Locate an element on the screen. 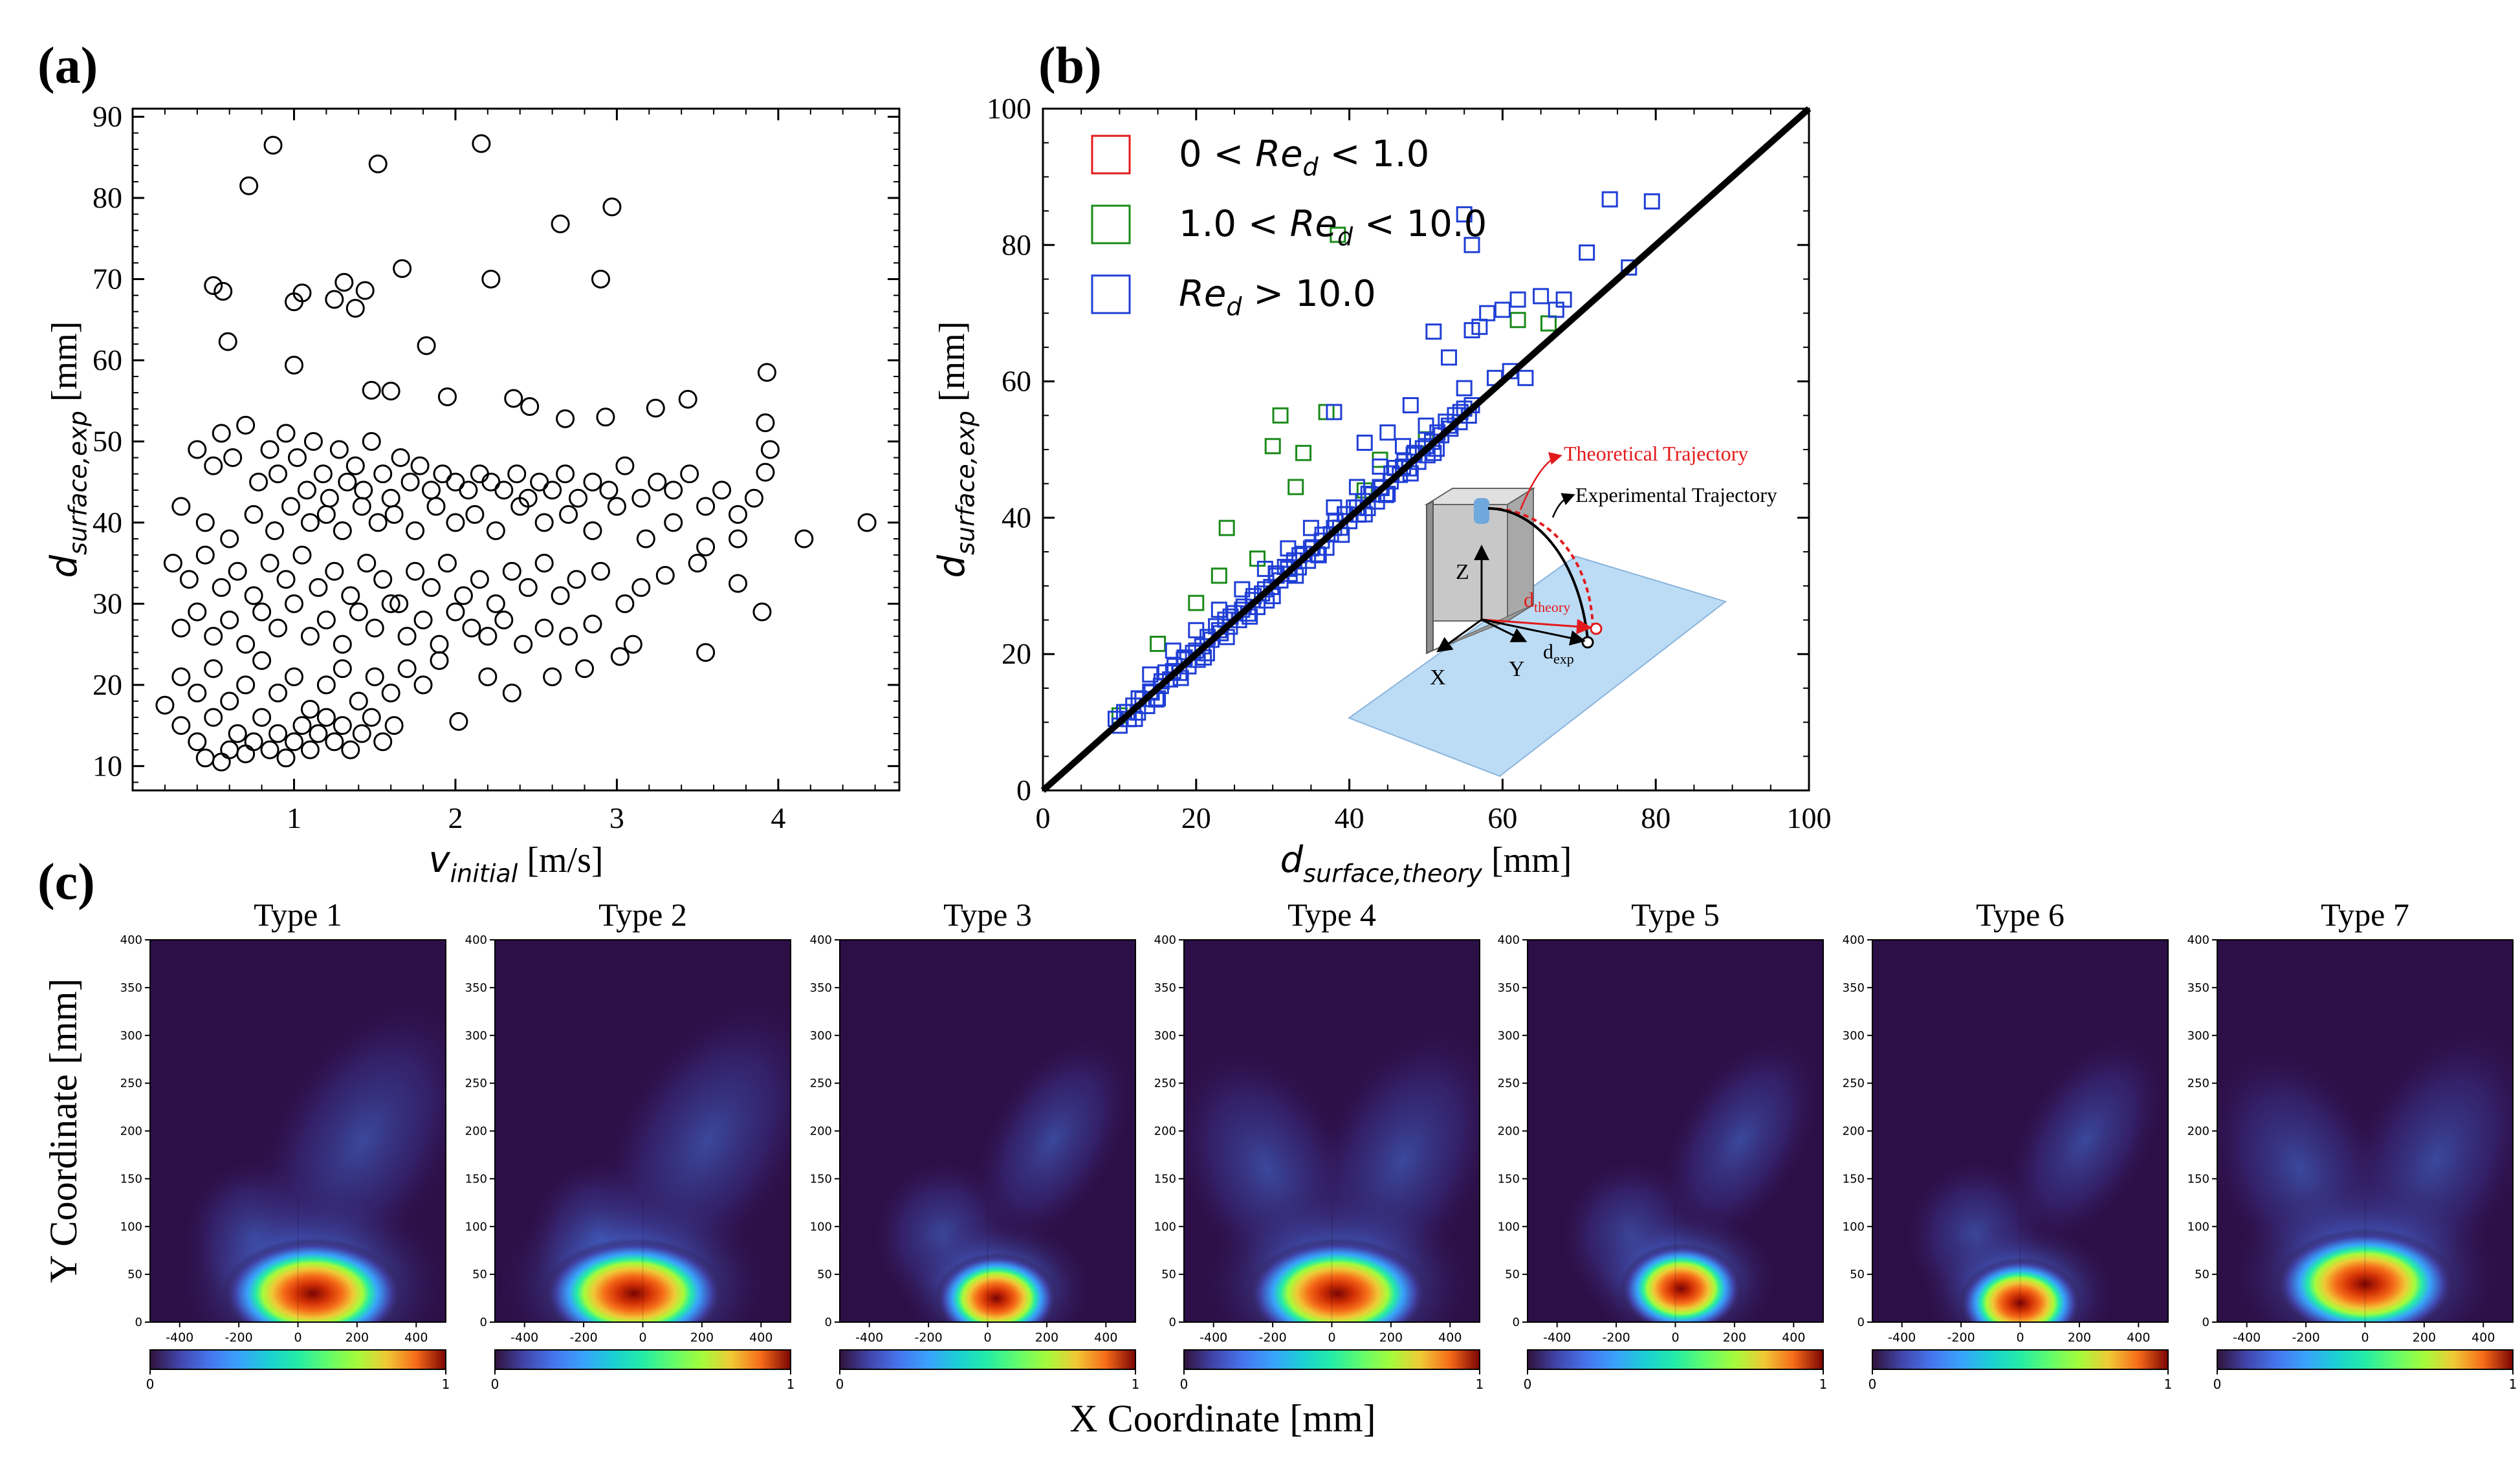 This screenshot has width=2520, height=1467. d-theory-arrow is located at coordinates (1537, 626).